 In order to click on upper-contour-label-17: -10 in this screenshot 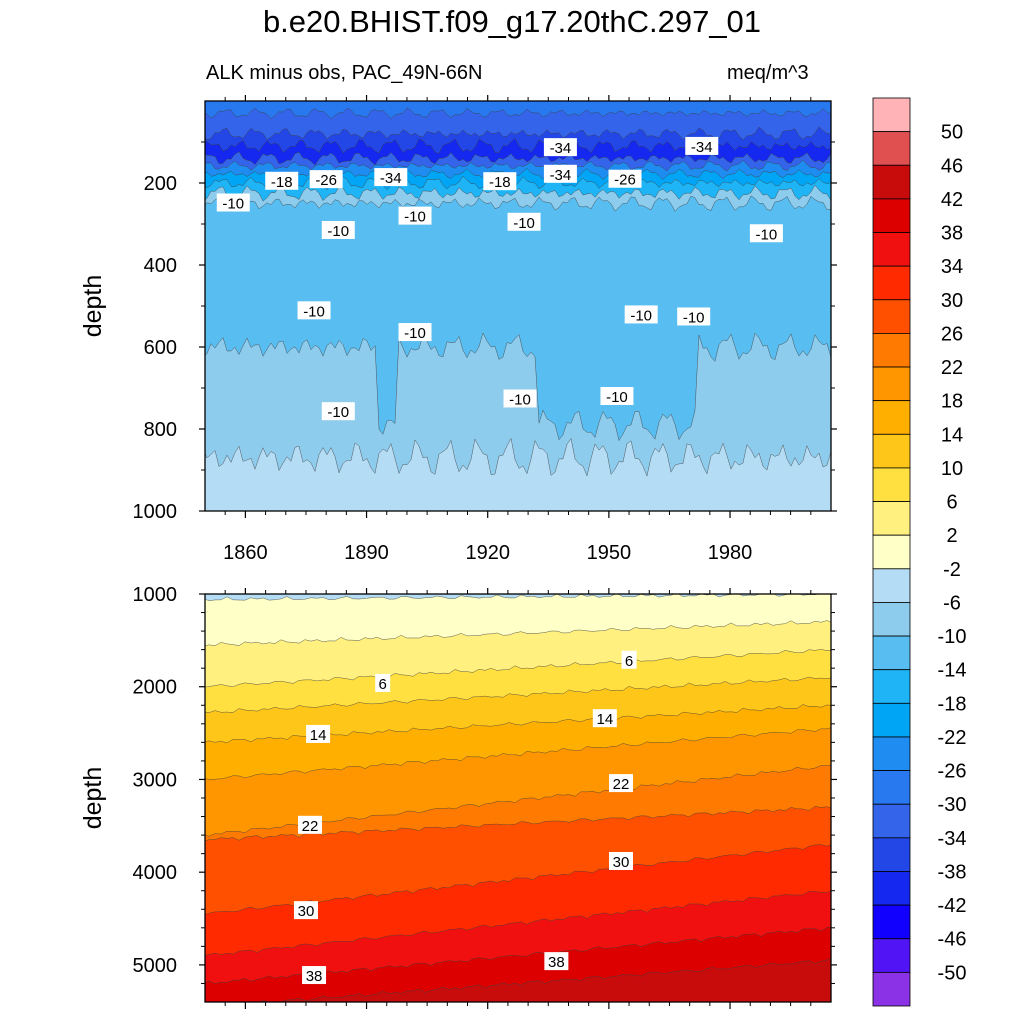, I will do `click(338, 411)`.